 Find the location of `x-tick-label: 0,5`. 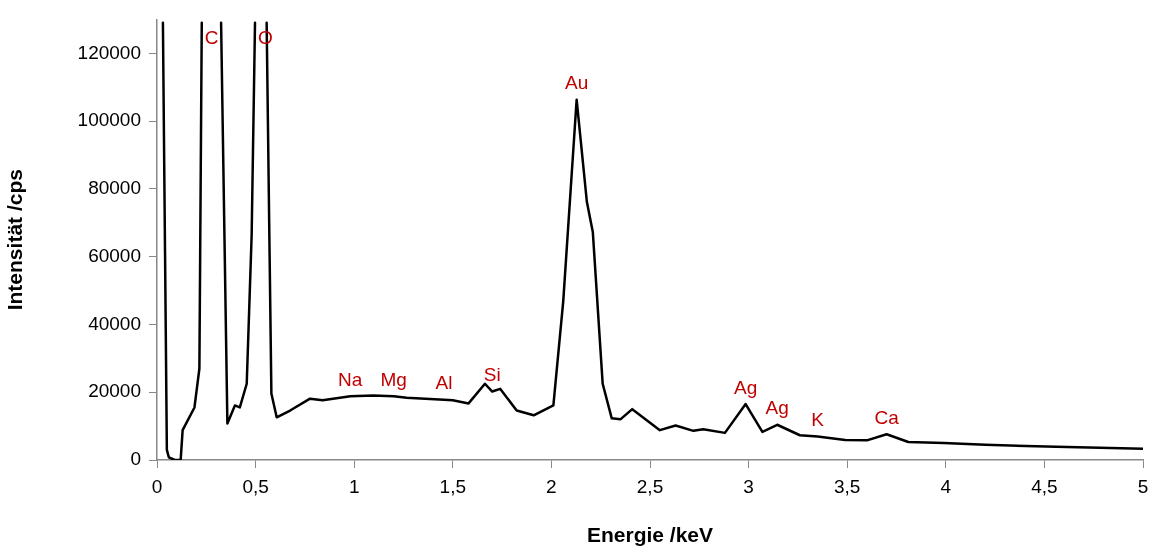

x-tick-label: 0,5 is located at coordinates (255, 486).